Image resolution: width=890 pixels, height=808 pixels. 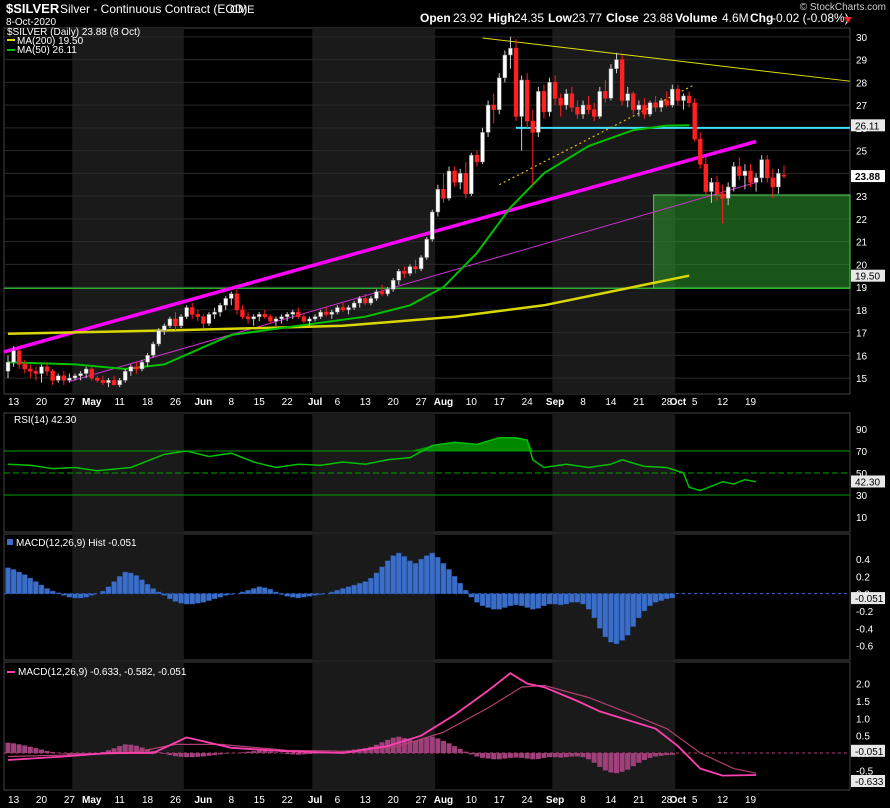 What do you see at coordinates (42, 800) in the screenshot?
I see `x-tick-label: 20` at bounding box center [42, 800].